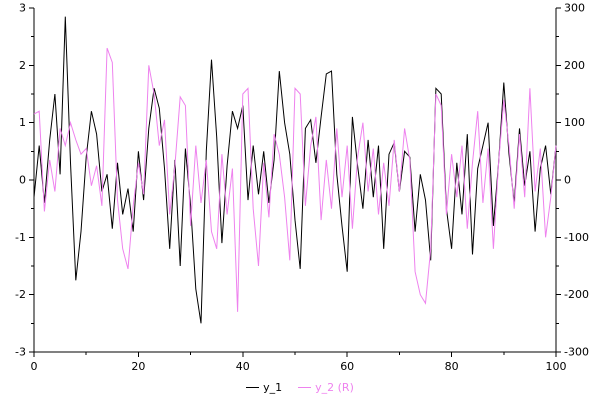 This screenshot has width=600, height=400. I want to click on svg-text: -300, so click(576, 352).